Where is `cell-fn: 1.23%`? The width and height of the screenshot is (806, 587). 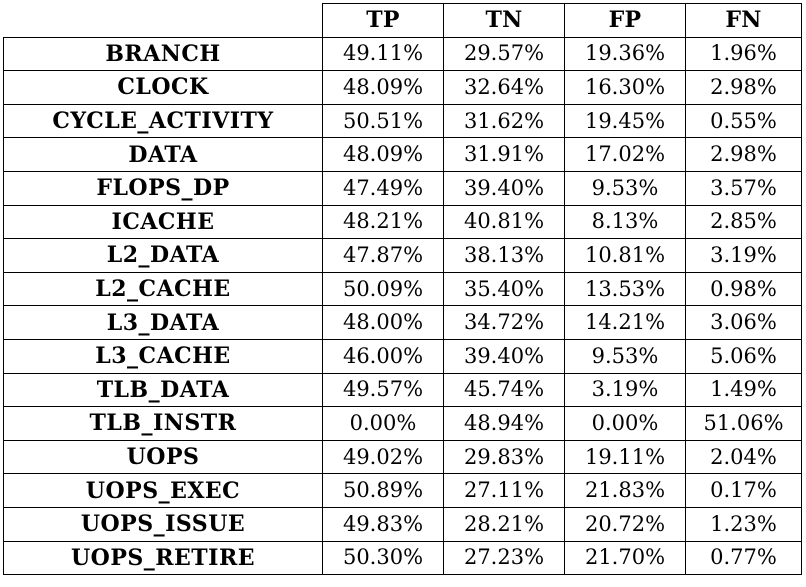
cell-fn: 1.23% is located at coordinates (743, 524).